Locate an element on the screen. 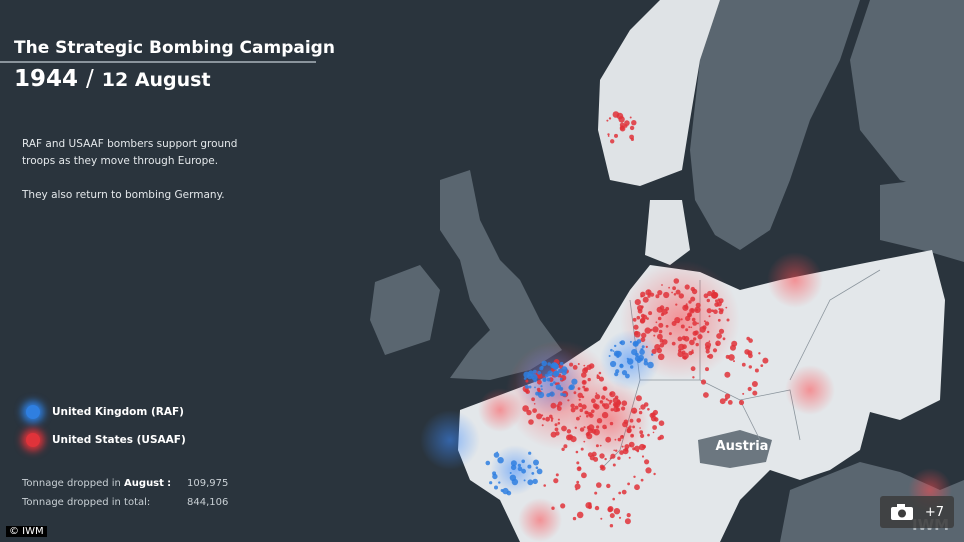 This screenshot has width=964, height=542. camera-icon is located at coordinates (902, 512).